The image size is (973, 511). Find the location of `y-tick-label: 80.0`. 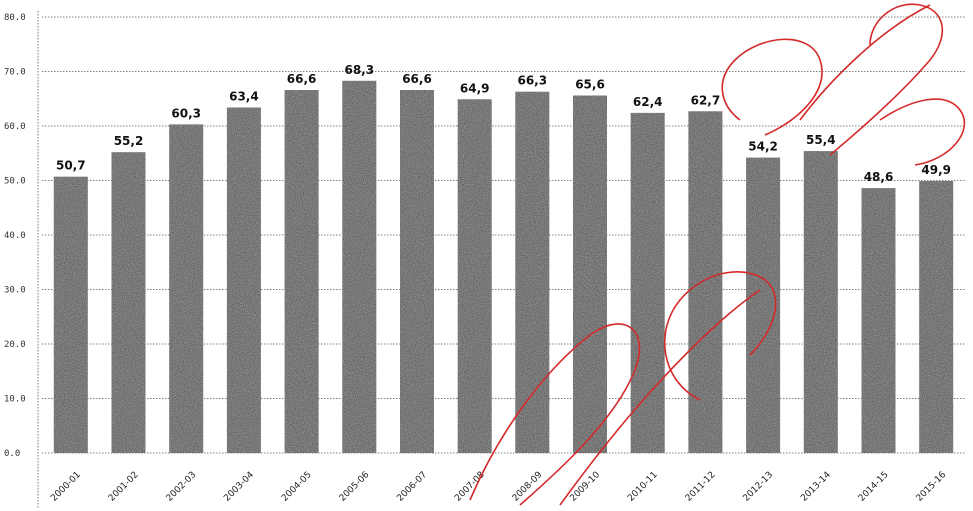

y-tick-label: 80.0 is located at coordinates (15, 18).